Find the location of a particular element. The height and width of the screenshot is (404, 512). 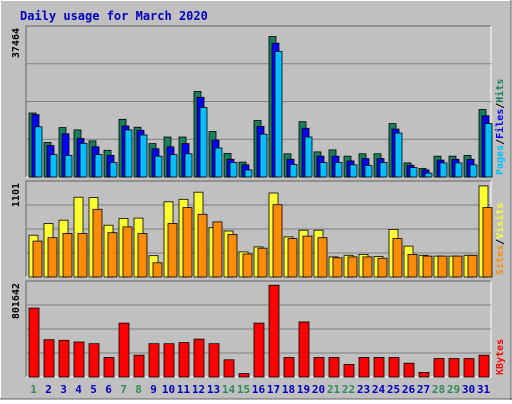

x-label-day-7: 7 is located at coordinates (123, 389).